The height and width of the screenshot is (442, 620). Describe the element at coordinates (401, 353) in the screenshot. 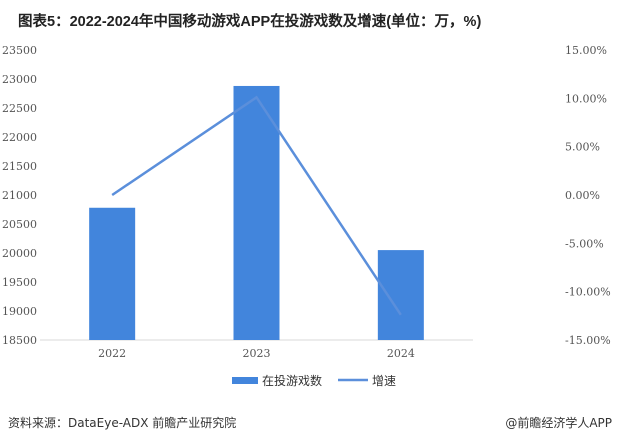

I see `x-axis-tick: 2024` at that location.